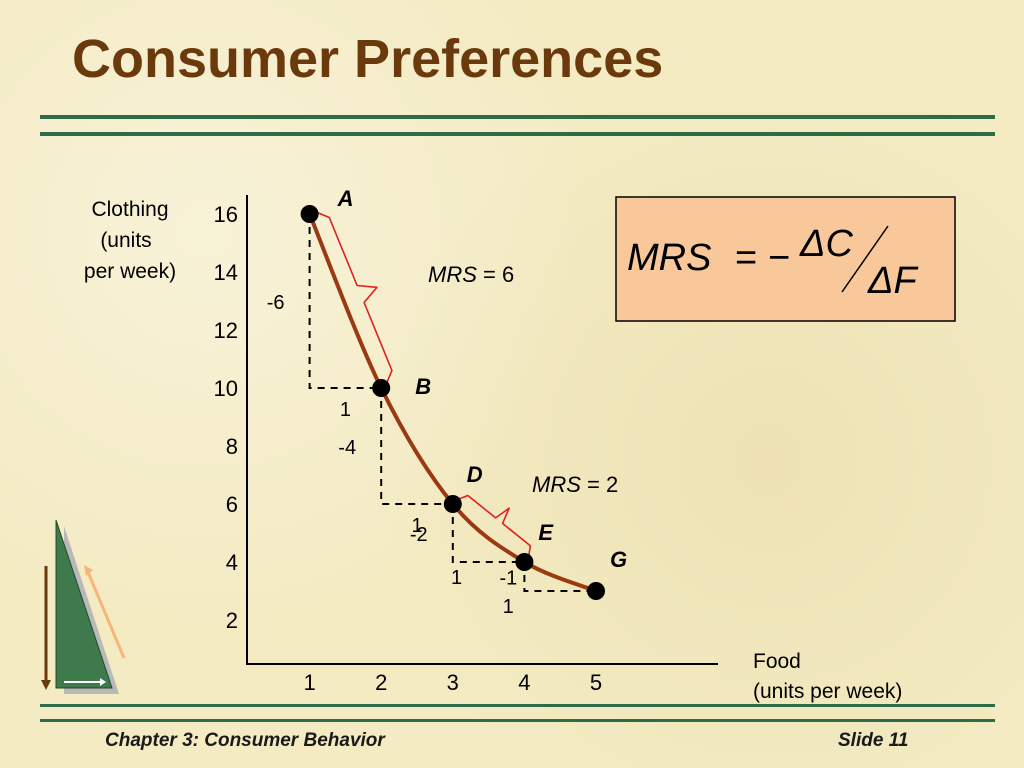 This screenshot has width=1024, height=768. I want to click on y-axis-label: Clothing (units per week), so click(130, 240).